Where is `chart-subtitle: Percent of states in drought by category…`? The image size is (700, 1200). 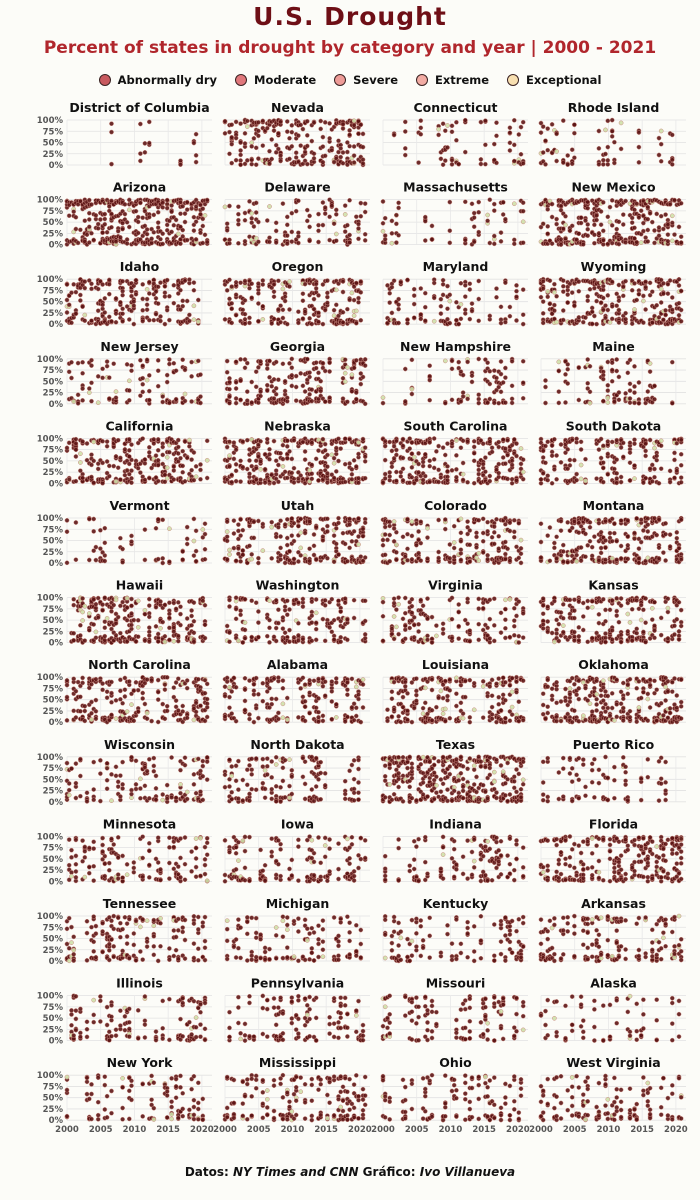 chart-subtitle: Percent of states in drought by category… is located at coordinates (350, 48).